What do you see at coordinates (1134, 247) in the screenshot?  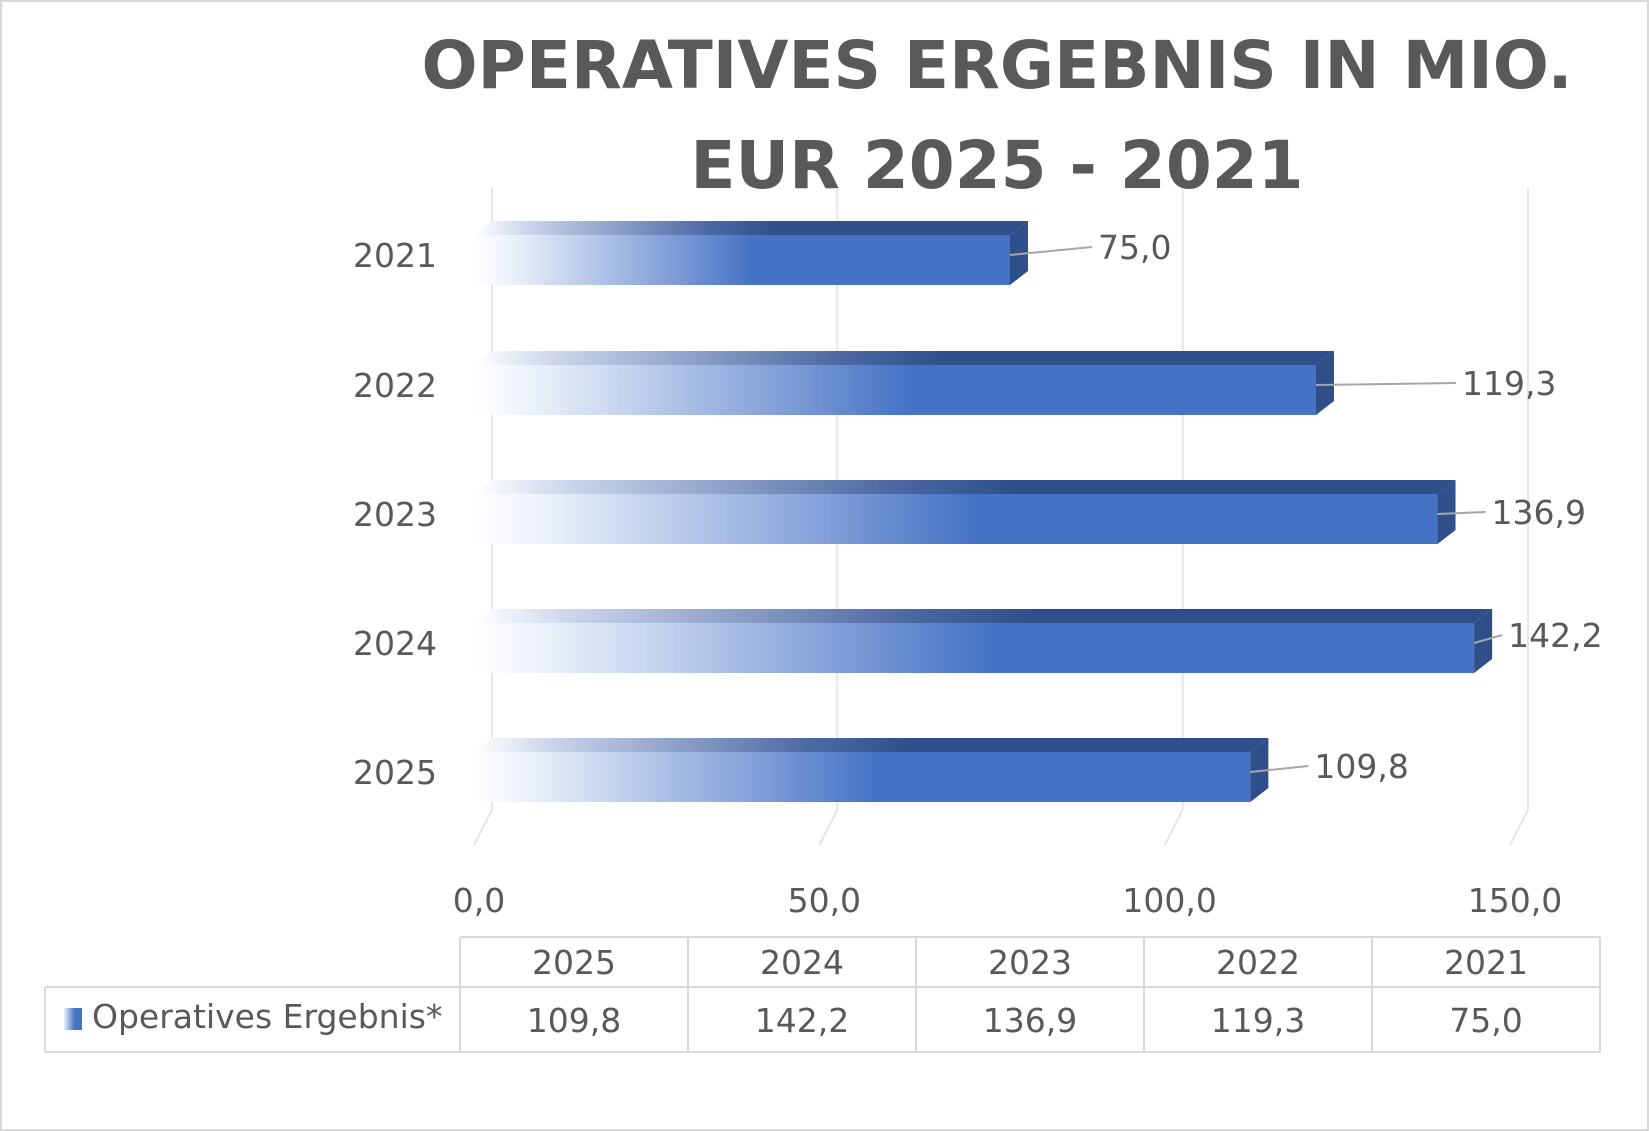 I see `data-label: 75,0` at bounding box center [1134, 247].